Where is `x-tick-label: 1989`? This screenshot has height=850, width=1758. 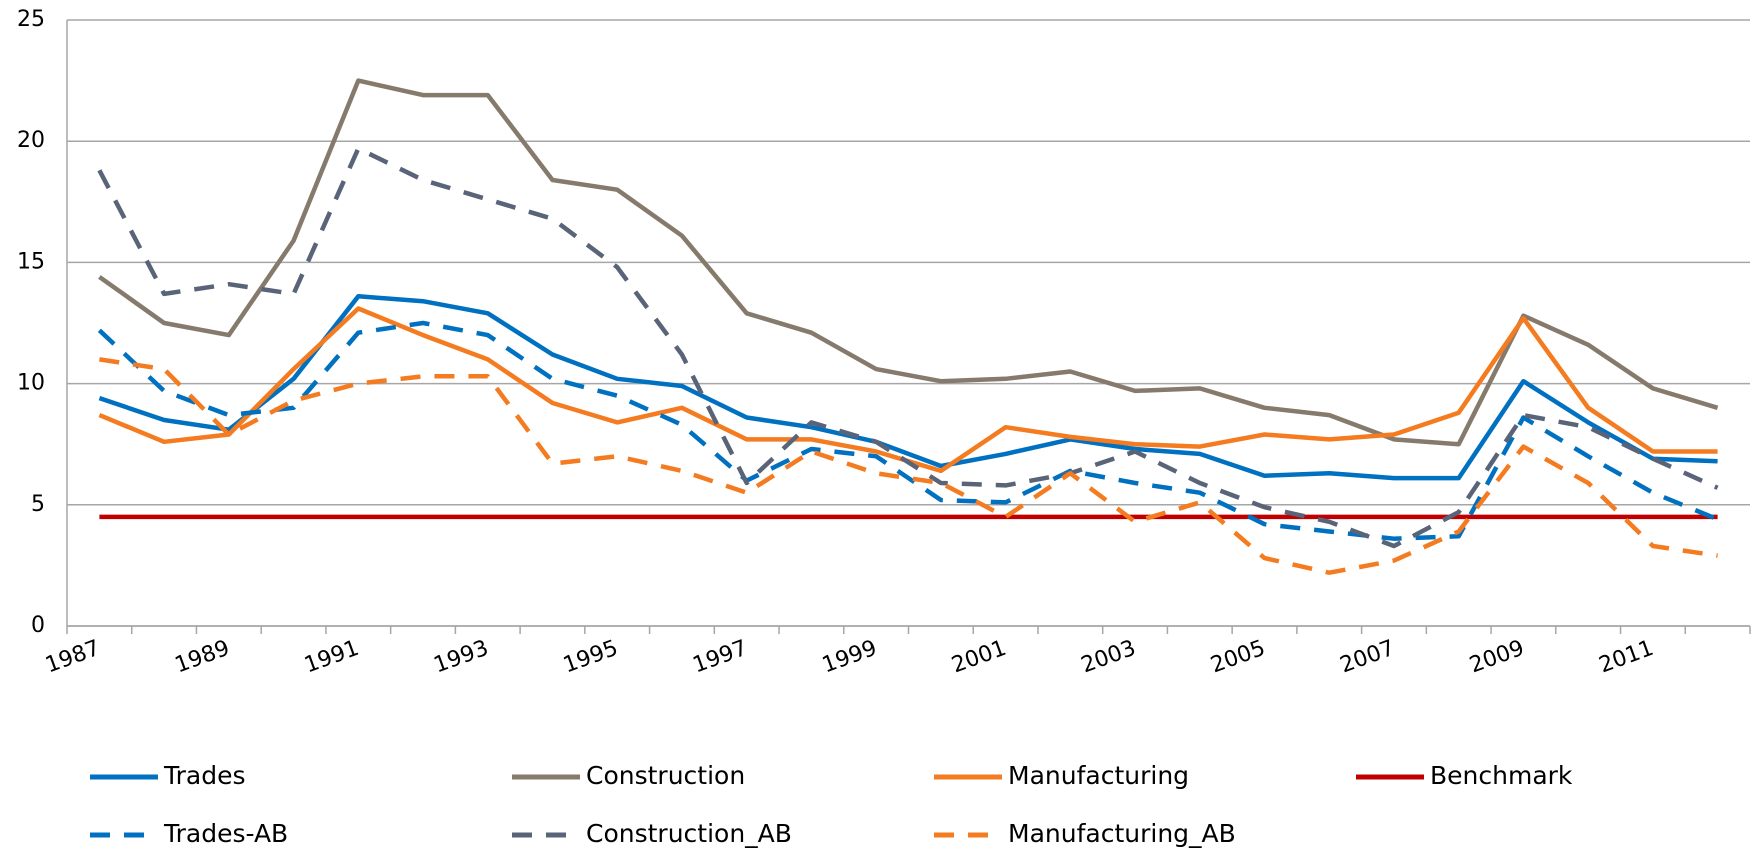
x-tick-label: 1989 is located at coordinates (202, 657).